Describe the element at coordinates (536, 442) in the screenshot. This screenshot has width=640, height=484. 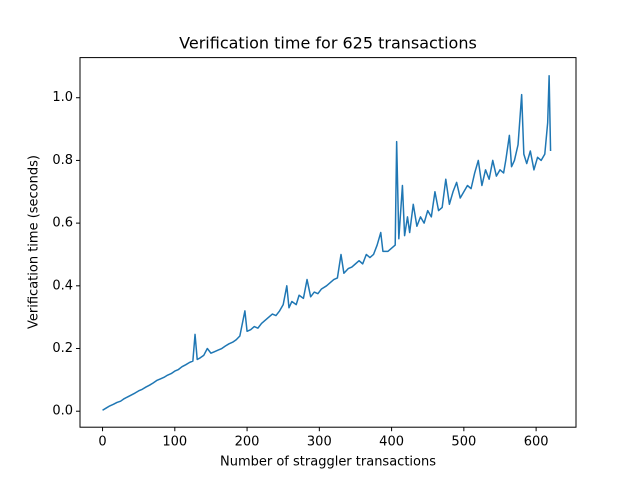
I see `x-tick-label: 600` at that location.